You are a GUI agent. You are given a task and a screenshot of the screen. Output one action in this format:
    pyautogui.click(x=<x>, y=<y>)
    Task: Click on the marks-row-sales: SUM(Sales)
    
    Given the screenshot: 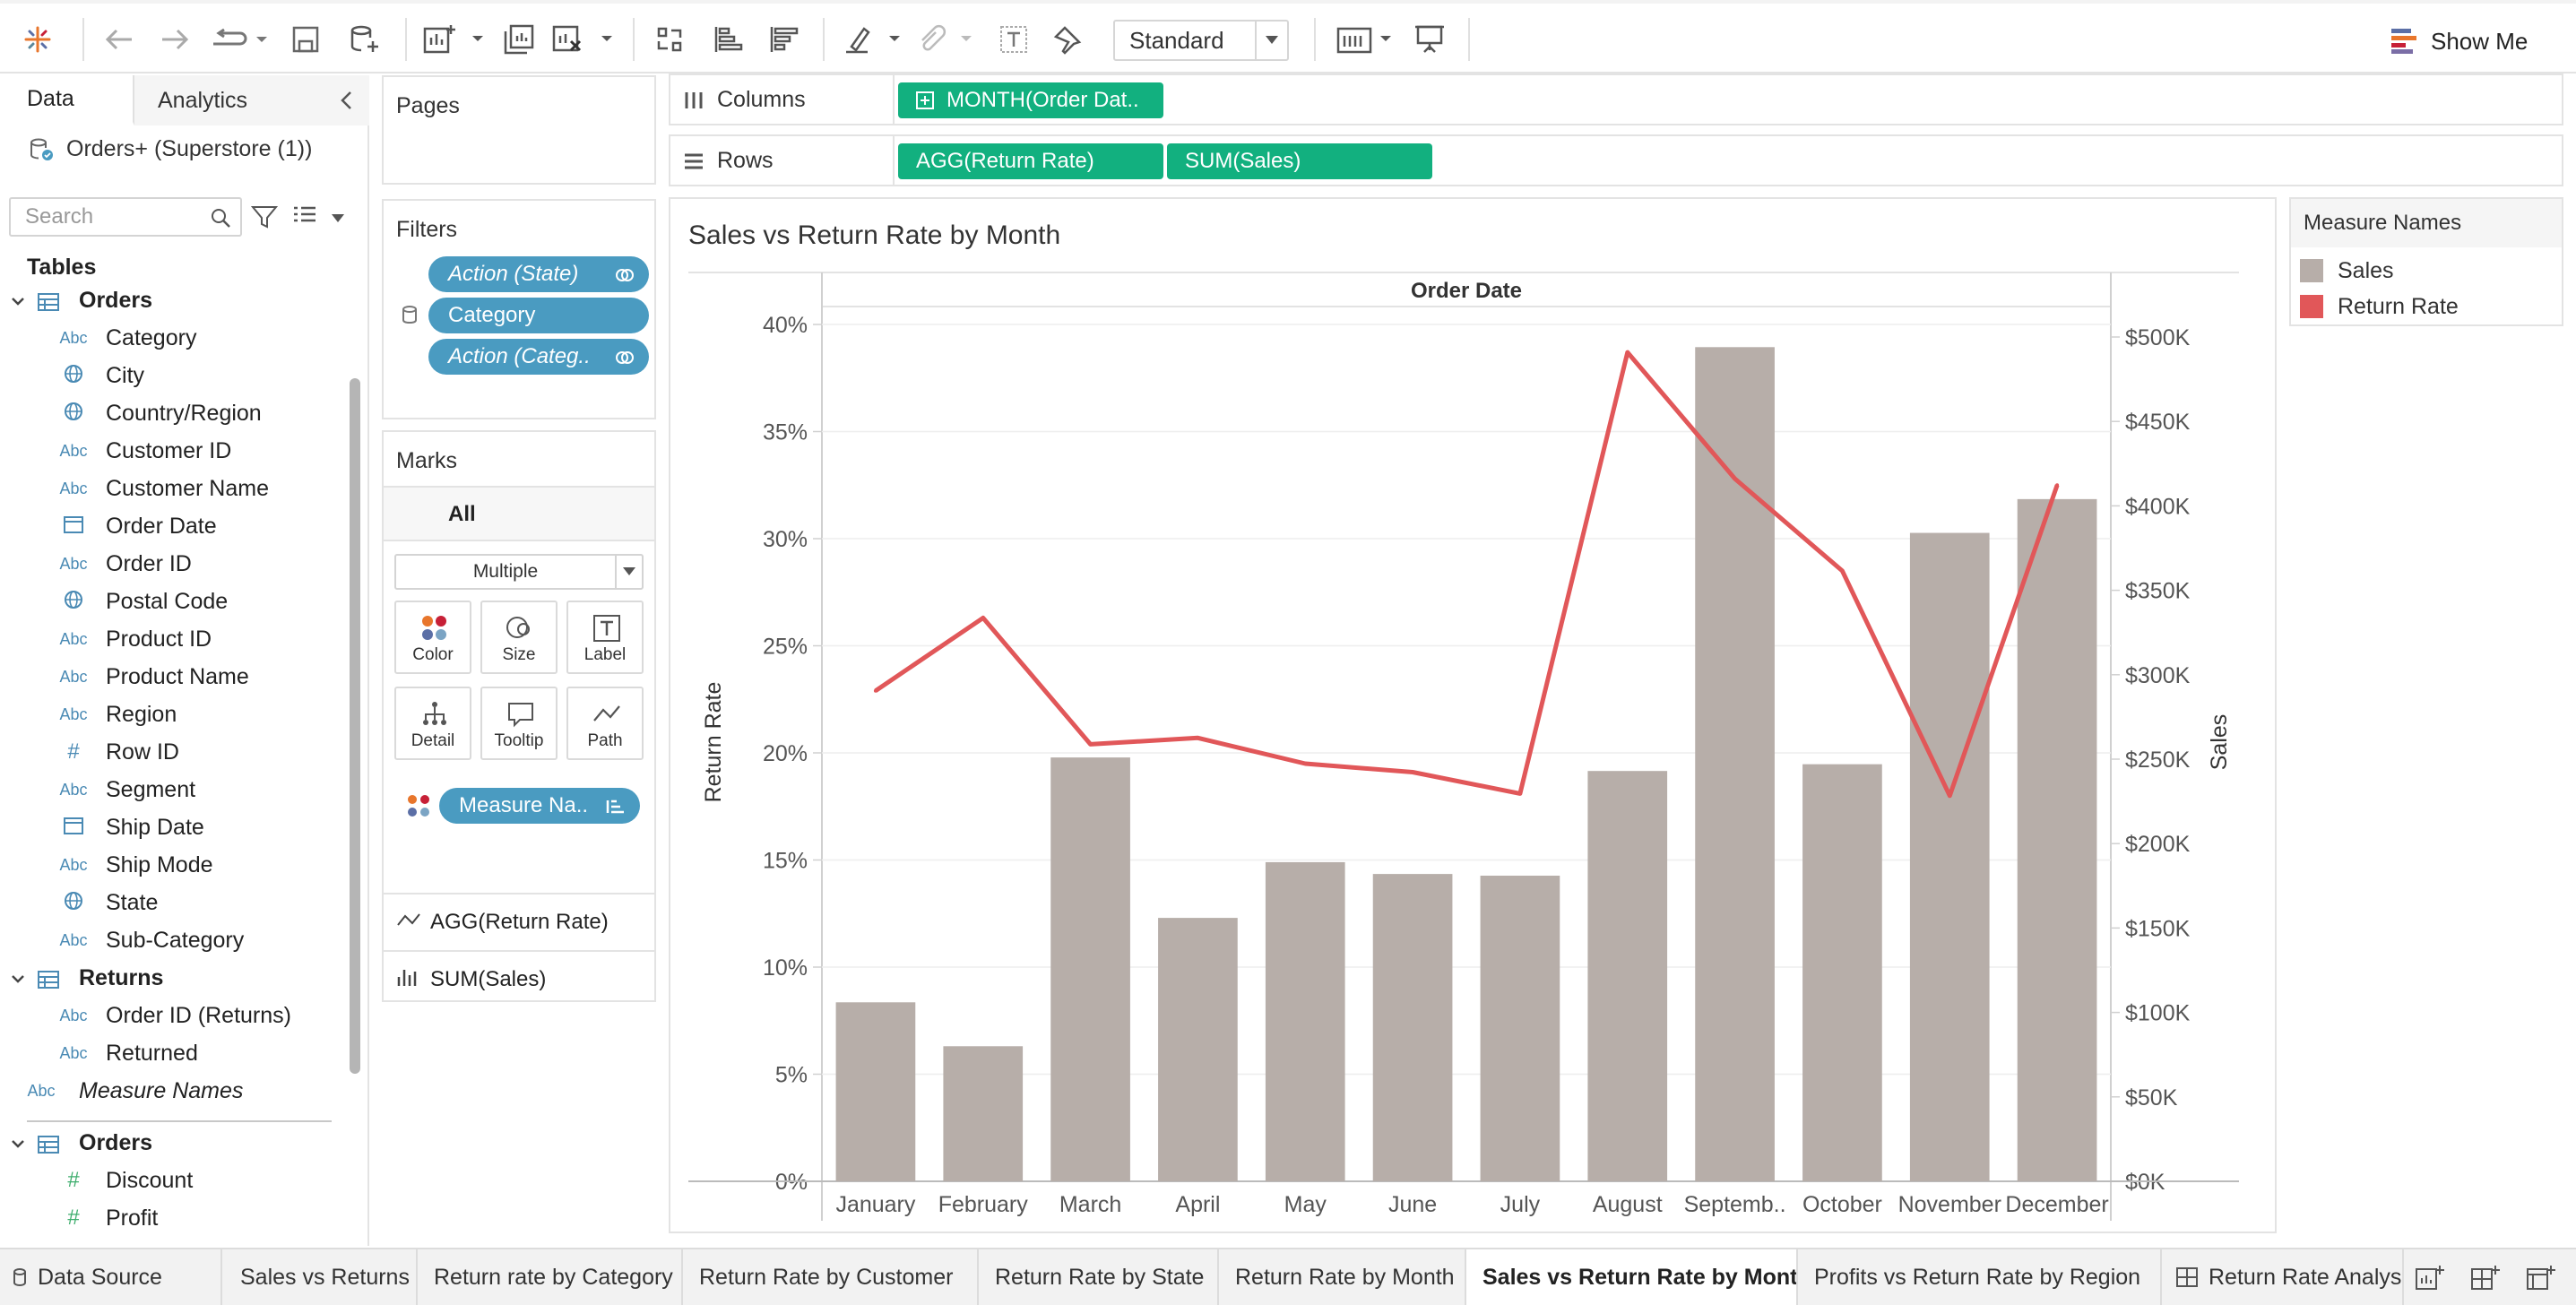 What is the action you would take?
    pyautogui.click(x=519, y=978)
    